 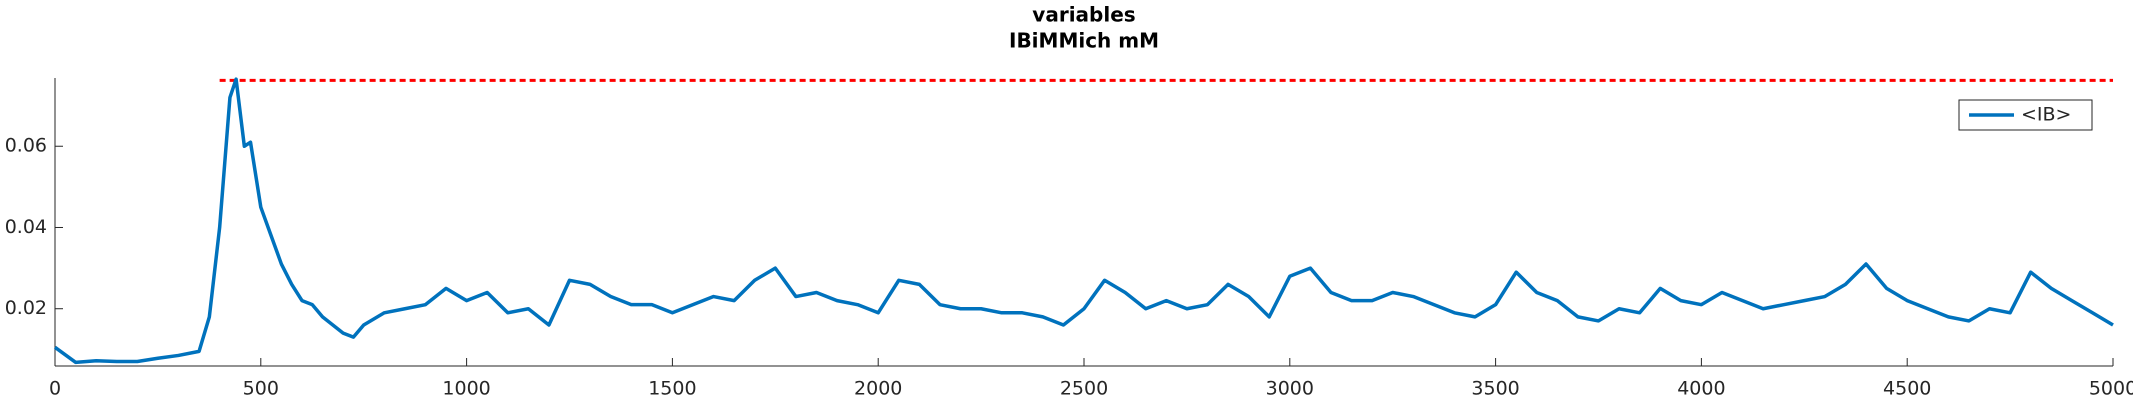 What do you see at coordinates (1907, 389) in the screenshot?
I see `x-tick-label: 4500` at bounding box center [1907, 389].